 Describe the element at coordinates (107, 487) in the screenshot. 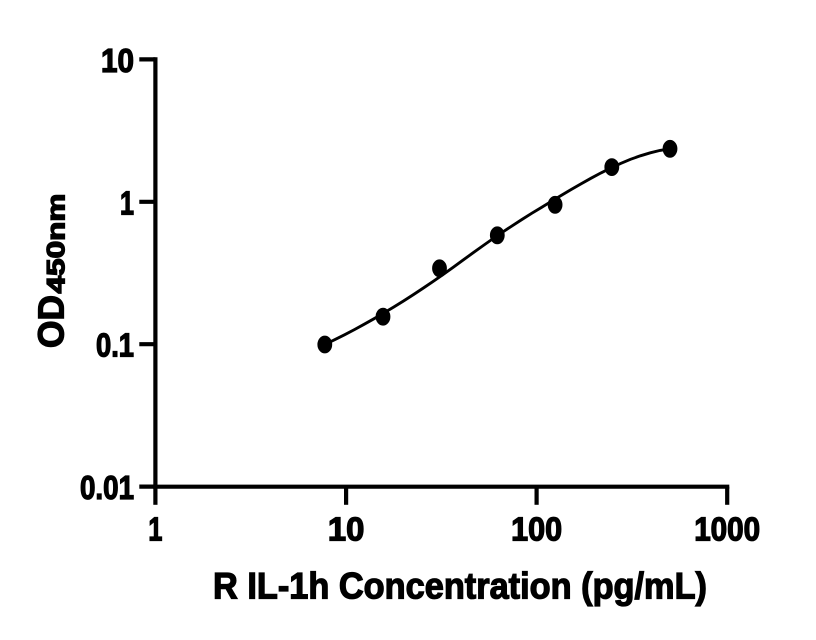

I see `svg-text: 0.01` at that location.